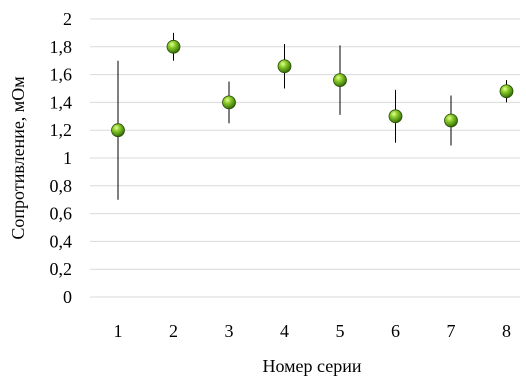  What do you see at coordinates (61, 102) in the screenshot?
I see `y-tick-label: 1,4` at bounding box center [61, 102].